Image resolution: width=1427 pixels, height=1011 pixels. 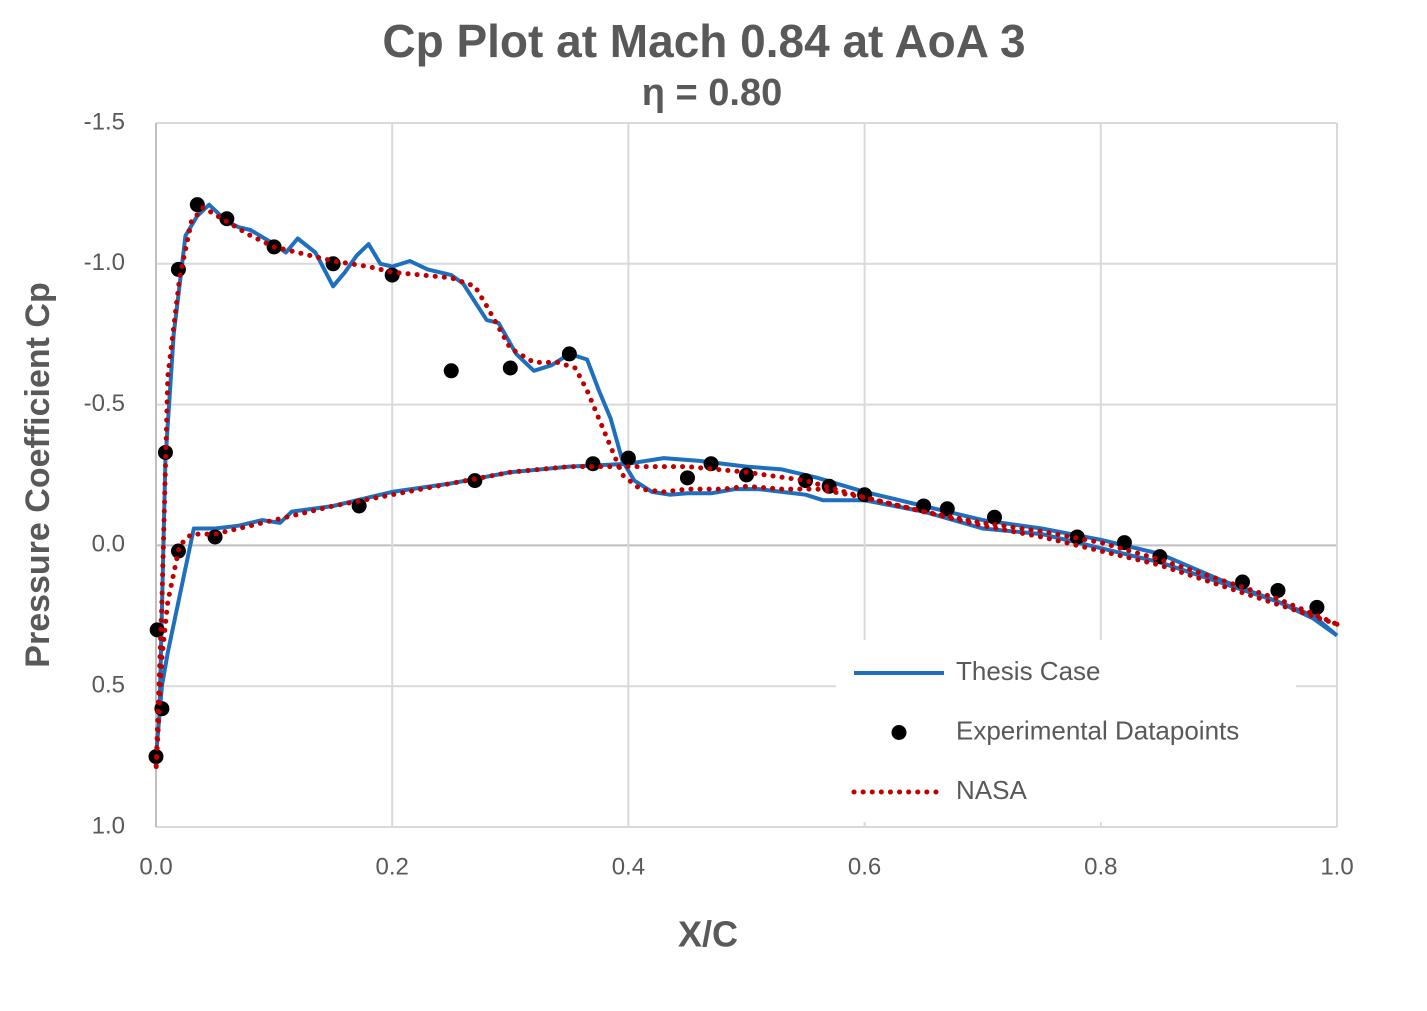 What do you see at coordinates (991, 790) in the screenshot?
I see `legend-label: NASA` at bounding box center [991, 790].